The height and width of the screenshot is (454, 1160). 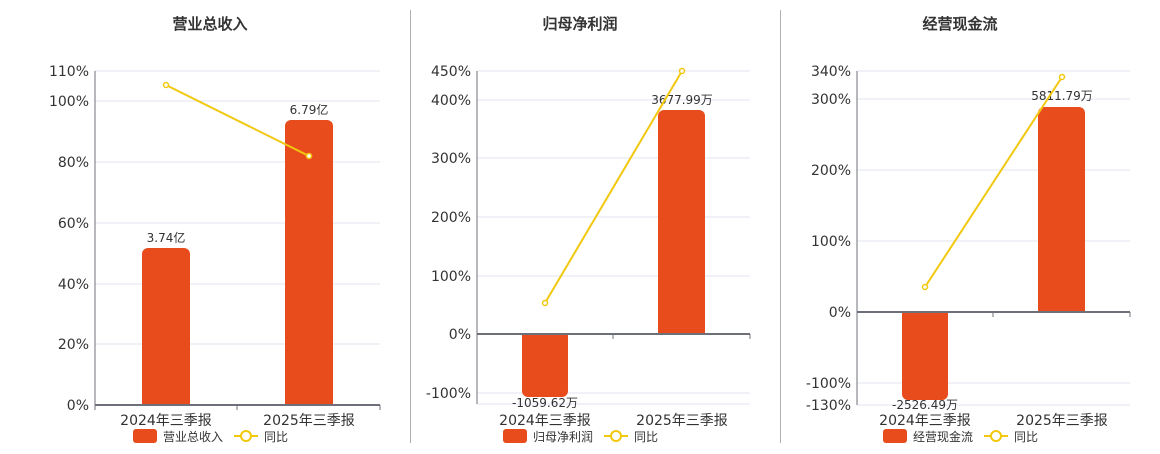 I want to click on bar-label-2024: -1059.62万, so click(x=545, y=403).